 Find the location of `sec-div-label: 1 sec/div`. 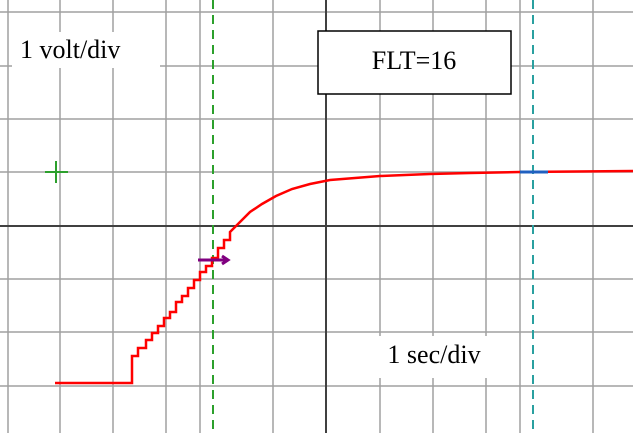

sec-div-label: 1 sec/div is located at coordinates (433, 354).